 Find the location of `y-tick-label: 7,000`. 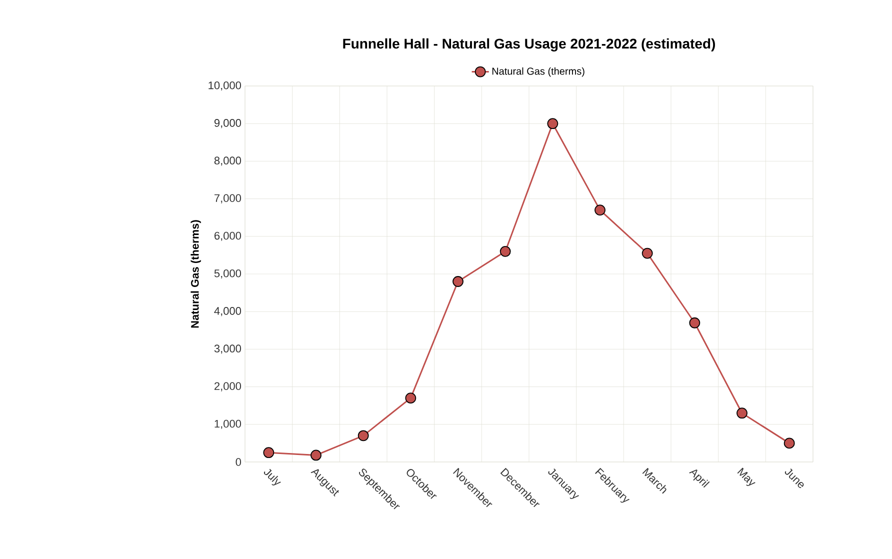

y-tick-label: 7,000 is located at coordinates (228, 199).